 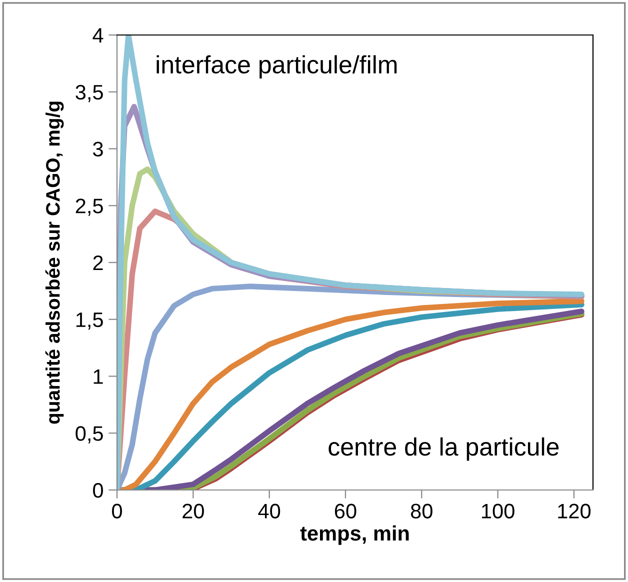 What do you see at coordinates (193, 511) in the screenshot?
I see `x-tick-label: 20` at bounding box center [193, 511].